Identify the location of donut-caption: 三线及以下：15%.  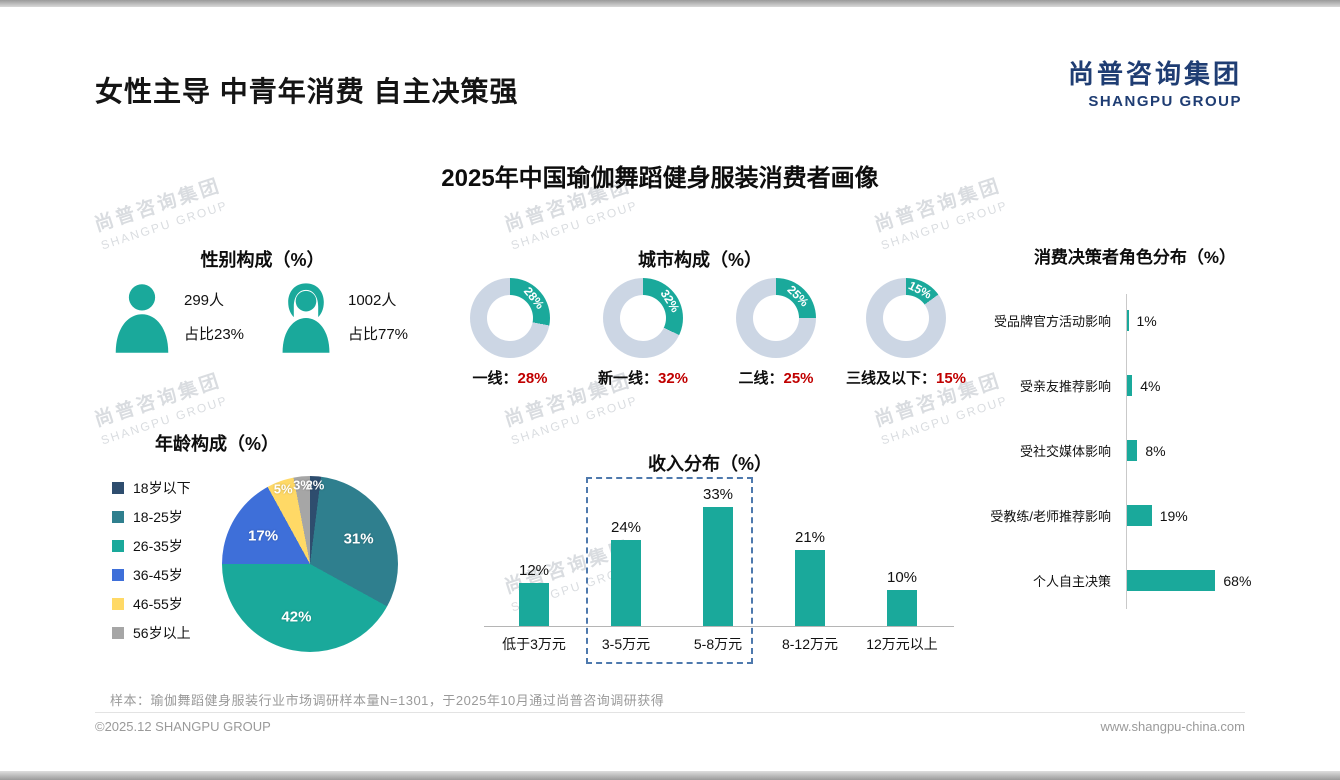
(906, 377).